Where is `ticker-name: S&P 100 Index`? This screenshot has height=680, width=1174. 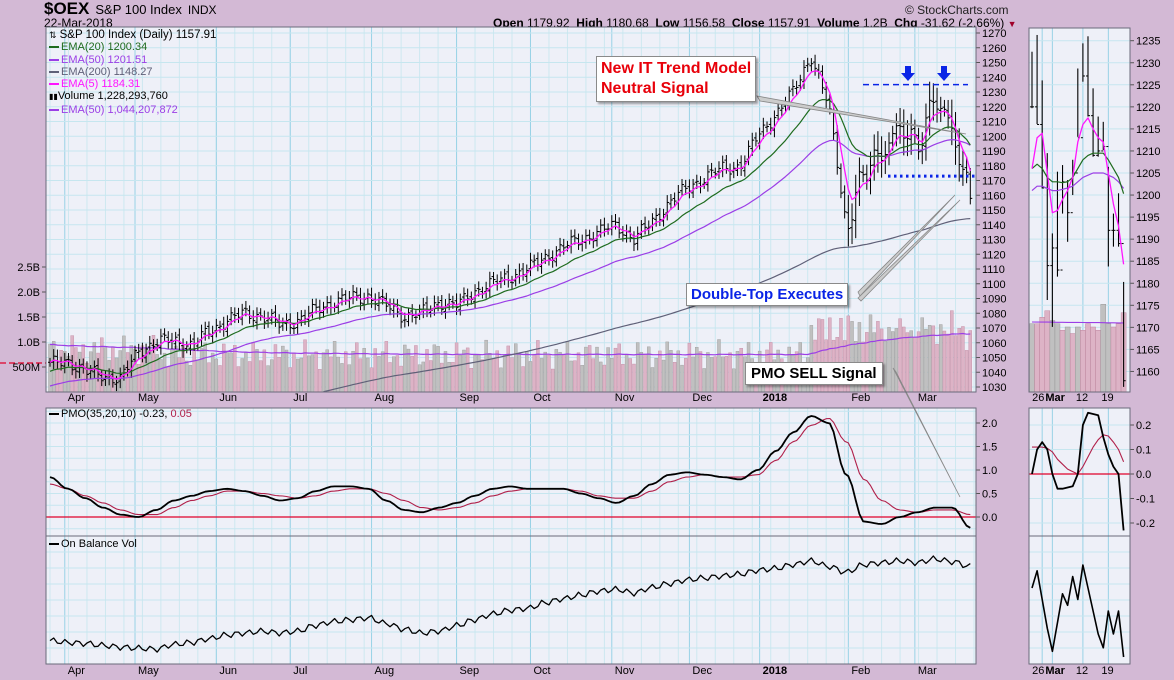 ticker-name: S&P 100 Index is located at coordinates (138, 9).